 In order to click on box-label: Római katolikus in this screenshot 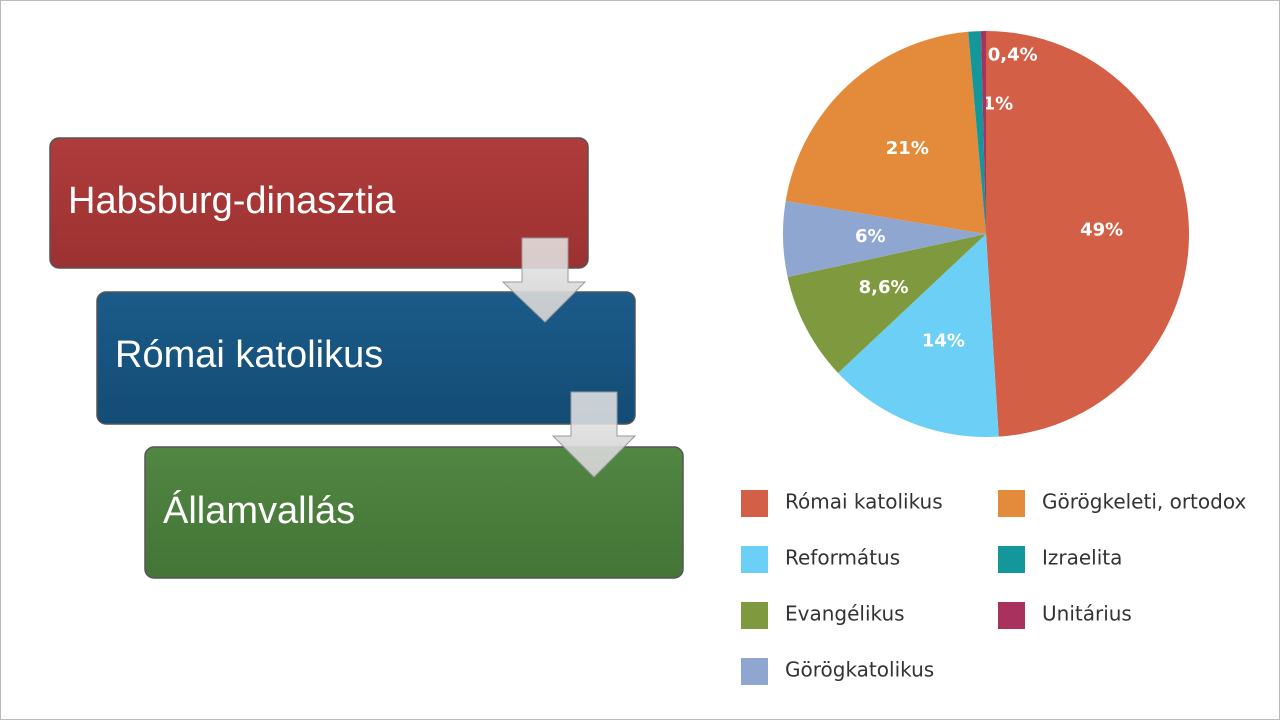, I will do `click(249, 355)`.